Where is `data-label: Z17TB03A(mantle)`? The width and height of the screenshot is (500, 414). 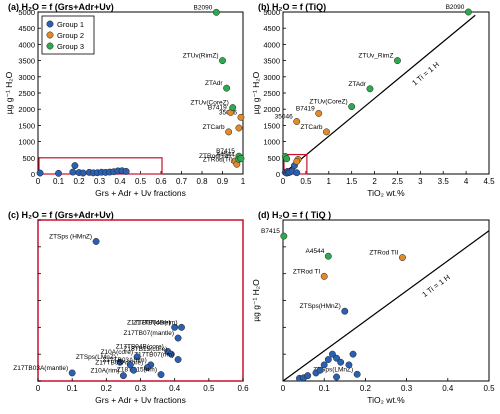
data-label: Z17TB03A(mantle) is located at coordinates (40, 368).